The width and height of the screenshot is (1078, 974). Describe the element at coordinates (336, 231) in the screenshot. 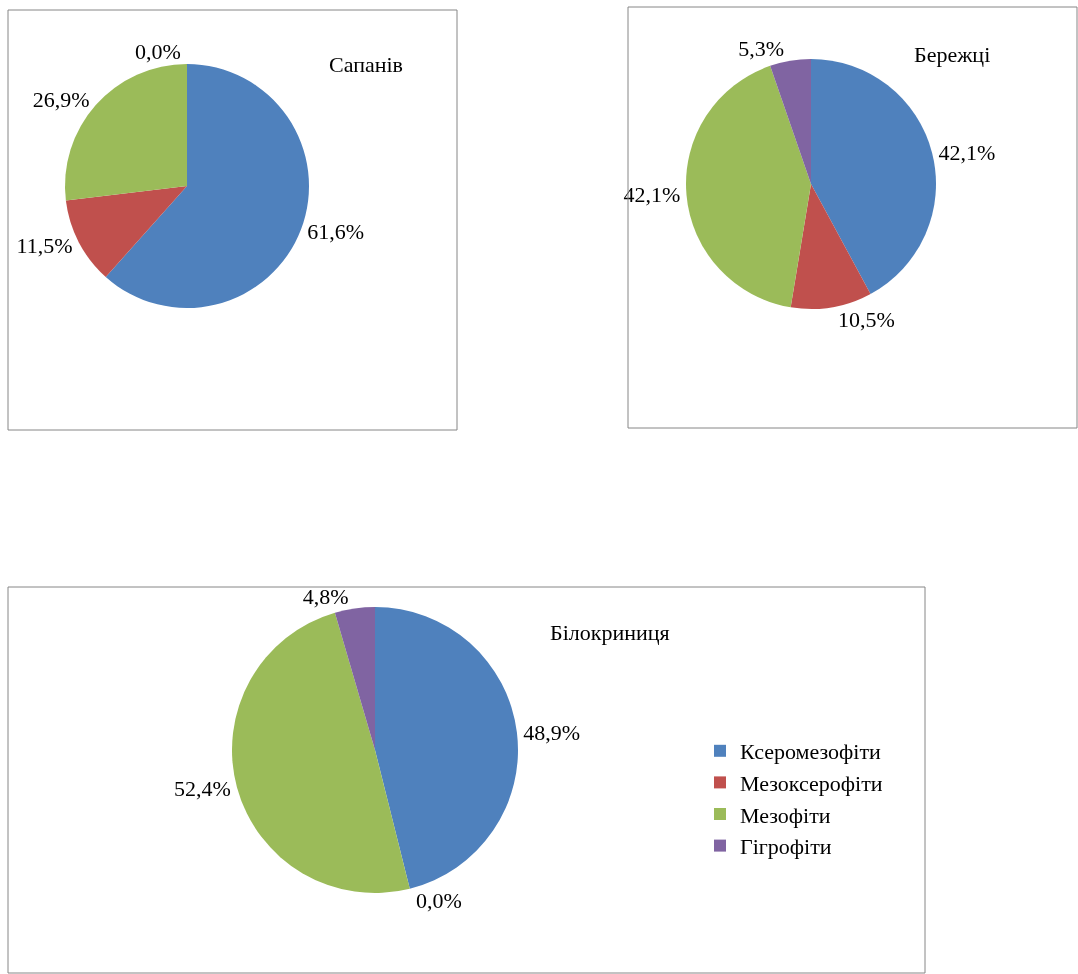

I see `data-label: 61,6%` at that location.